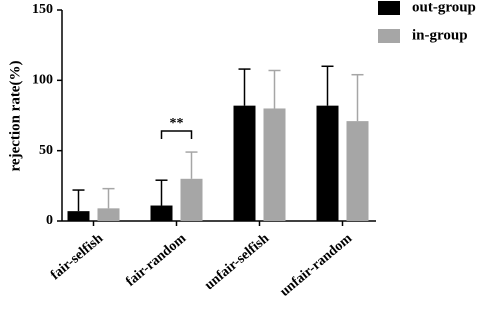 The image size is (490, 314). Describe the element at coordinates (176, 134) in the screenshot. I see `significance-bracket` at that location.